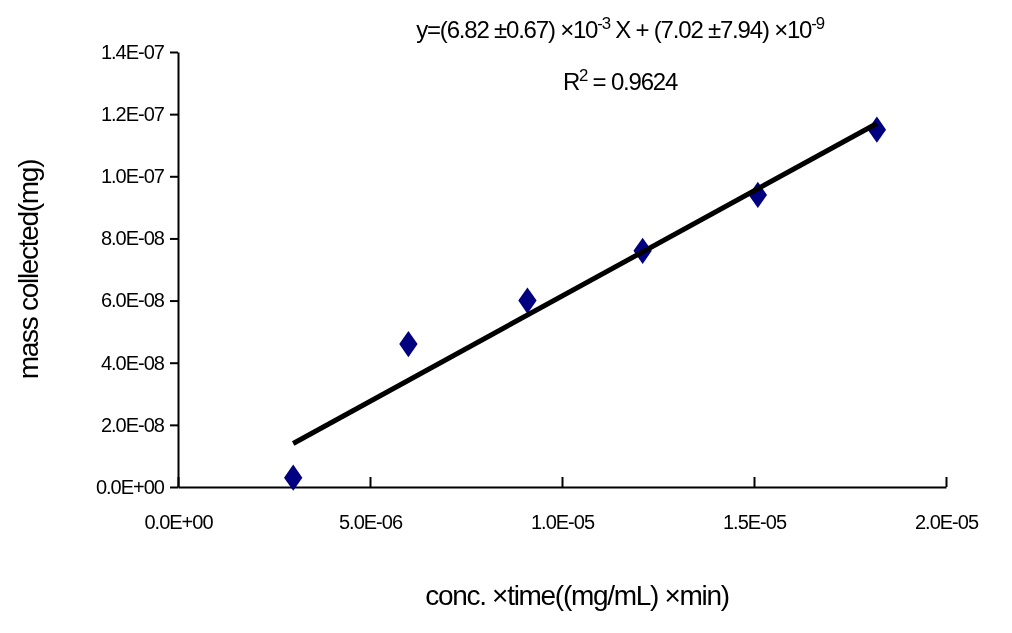  I want to click on y-tick-label: 0.0E+00, so click(130, 486).